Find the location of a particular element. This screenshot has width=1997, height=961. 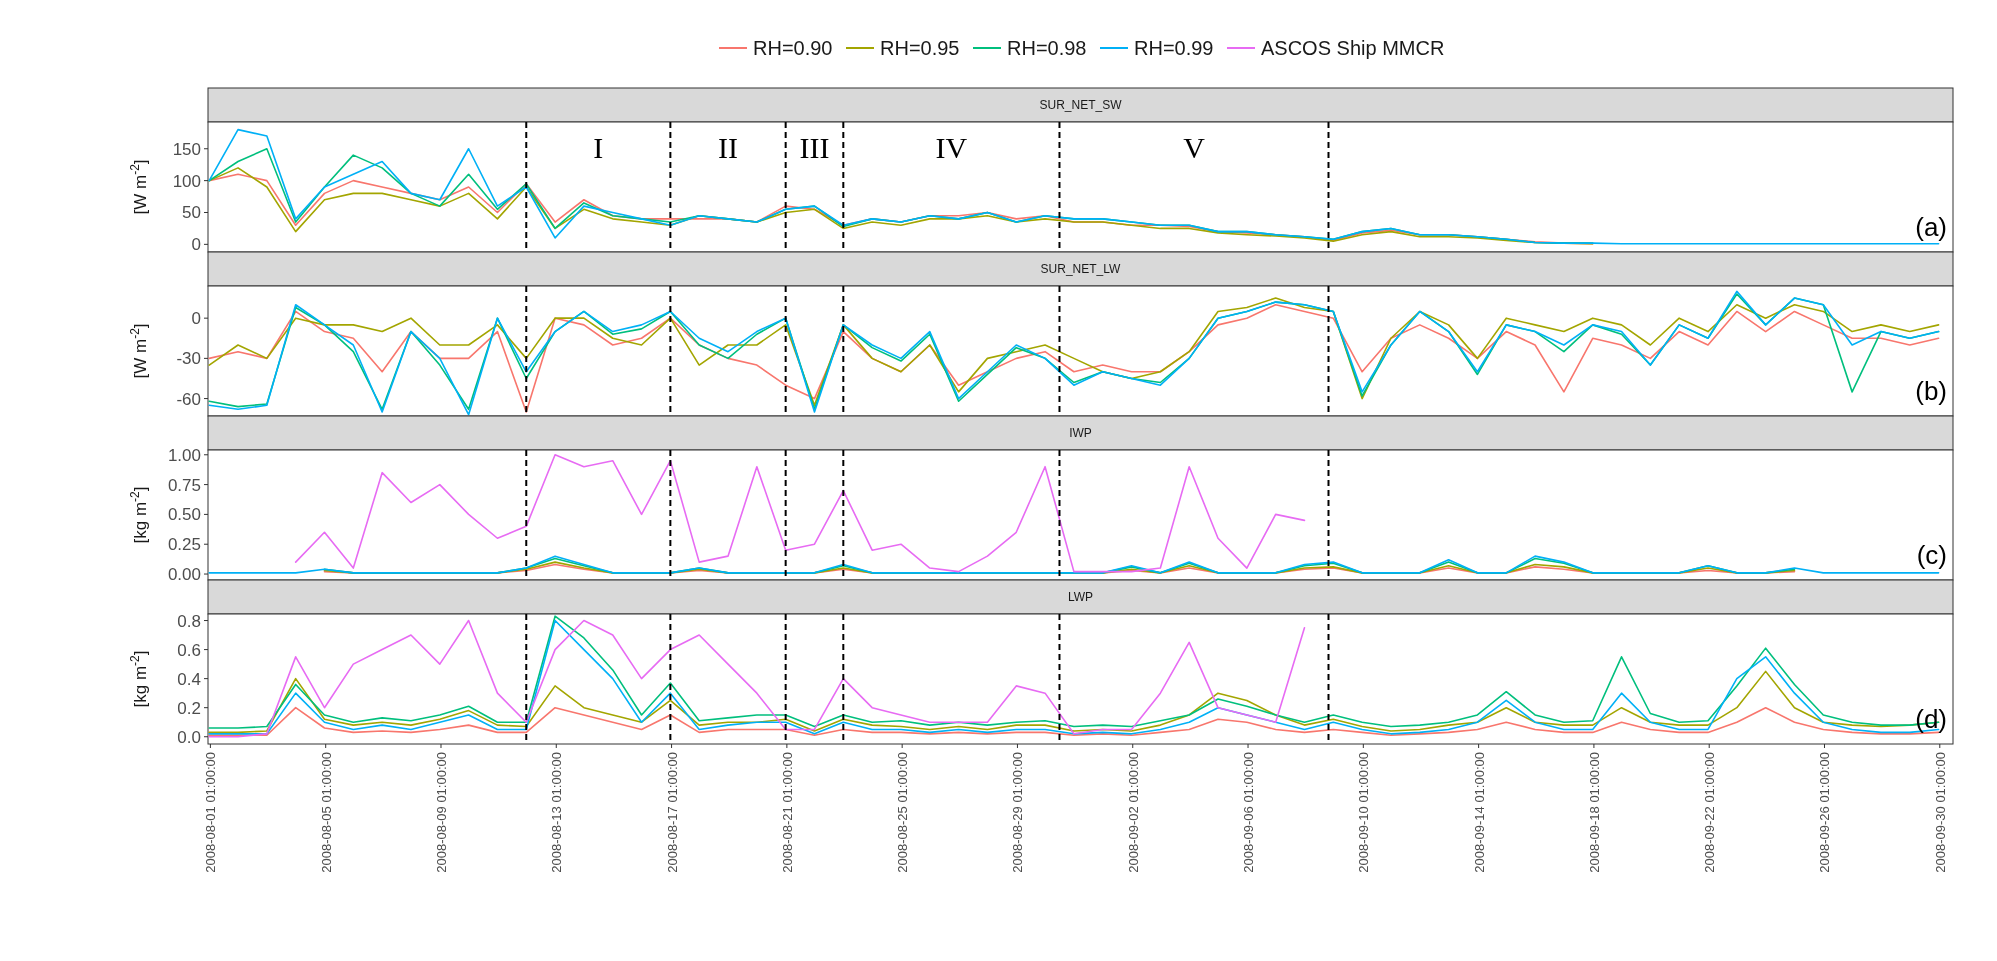

x-tick-label: 2008-09-02 01:00:00 is located at coordinates (1133, 812).